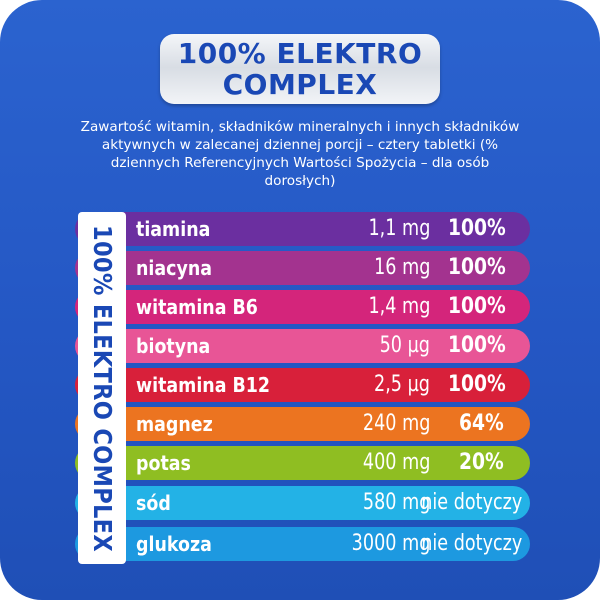 The image size is (600, 600). What do you see at coordinates (399, 306) in the screenshot?
I see `nutrient-amount: 1,4 mg` at bounding box center [399, 306].